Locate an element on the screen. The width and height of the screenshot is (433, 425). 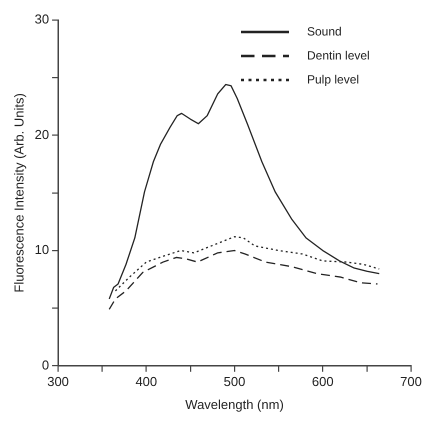
y-tick-label: 10 is located at coordinates (42, 250).